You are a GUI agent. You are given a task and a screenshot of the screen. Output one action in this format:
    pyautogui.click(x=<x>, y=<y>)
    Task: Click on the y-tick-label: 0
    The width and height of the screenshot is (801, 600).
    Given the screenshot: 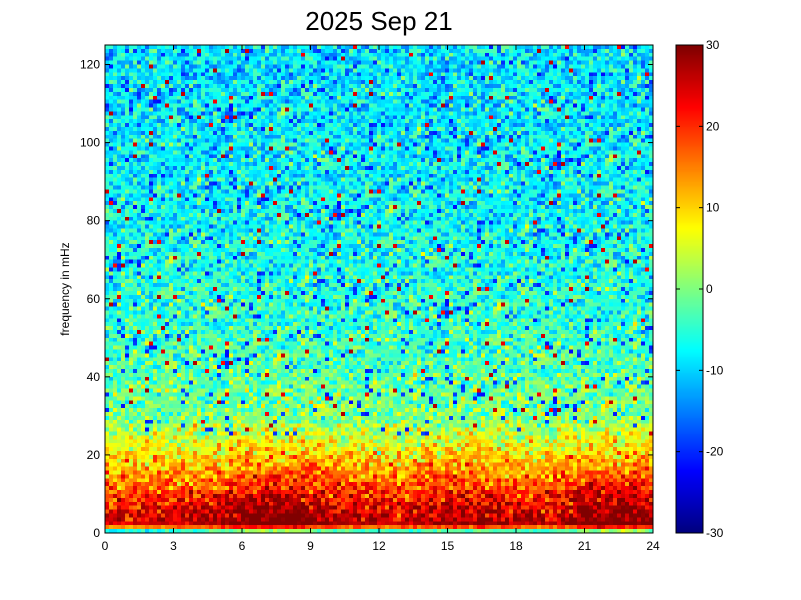 What is the action you would take?
    pyautogui.click(x=96, y=533)
    